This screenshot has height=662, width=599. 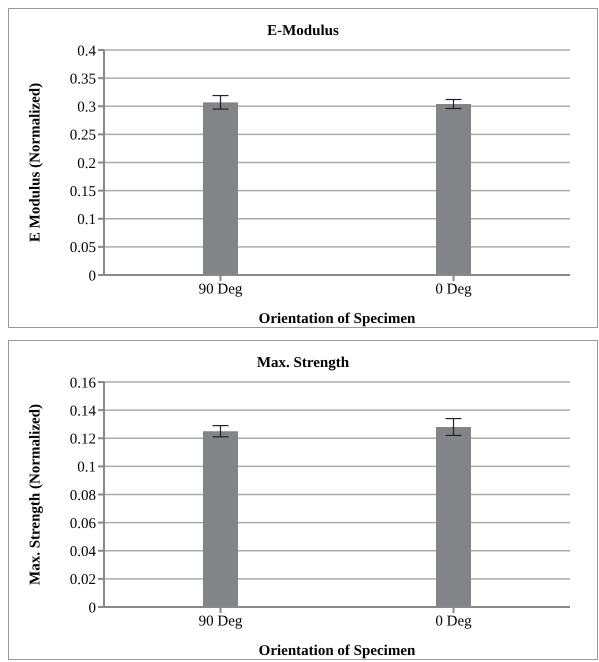 What do you see at coordinates (83, 79) in the screenshot?
I see `y-tick-label: 0.35` at bounding box center [83, 79].